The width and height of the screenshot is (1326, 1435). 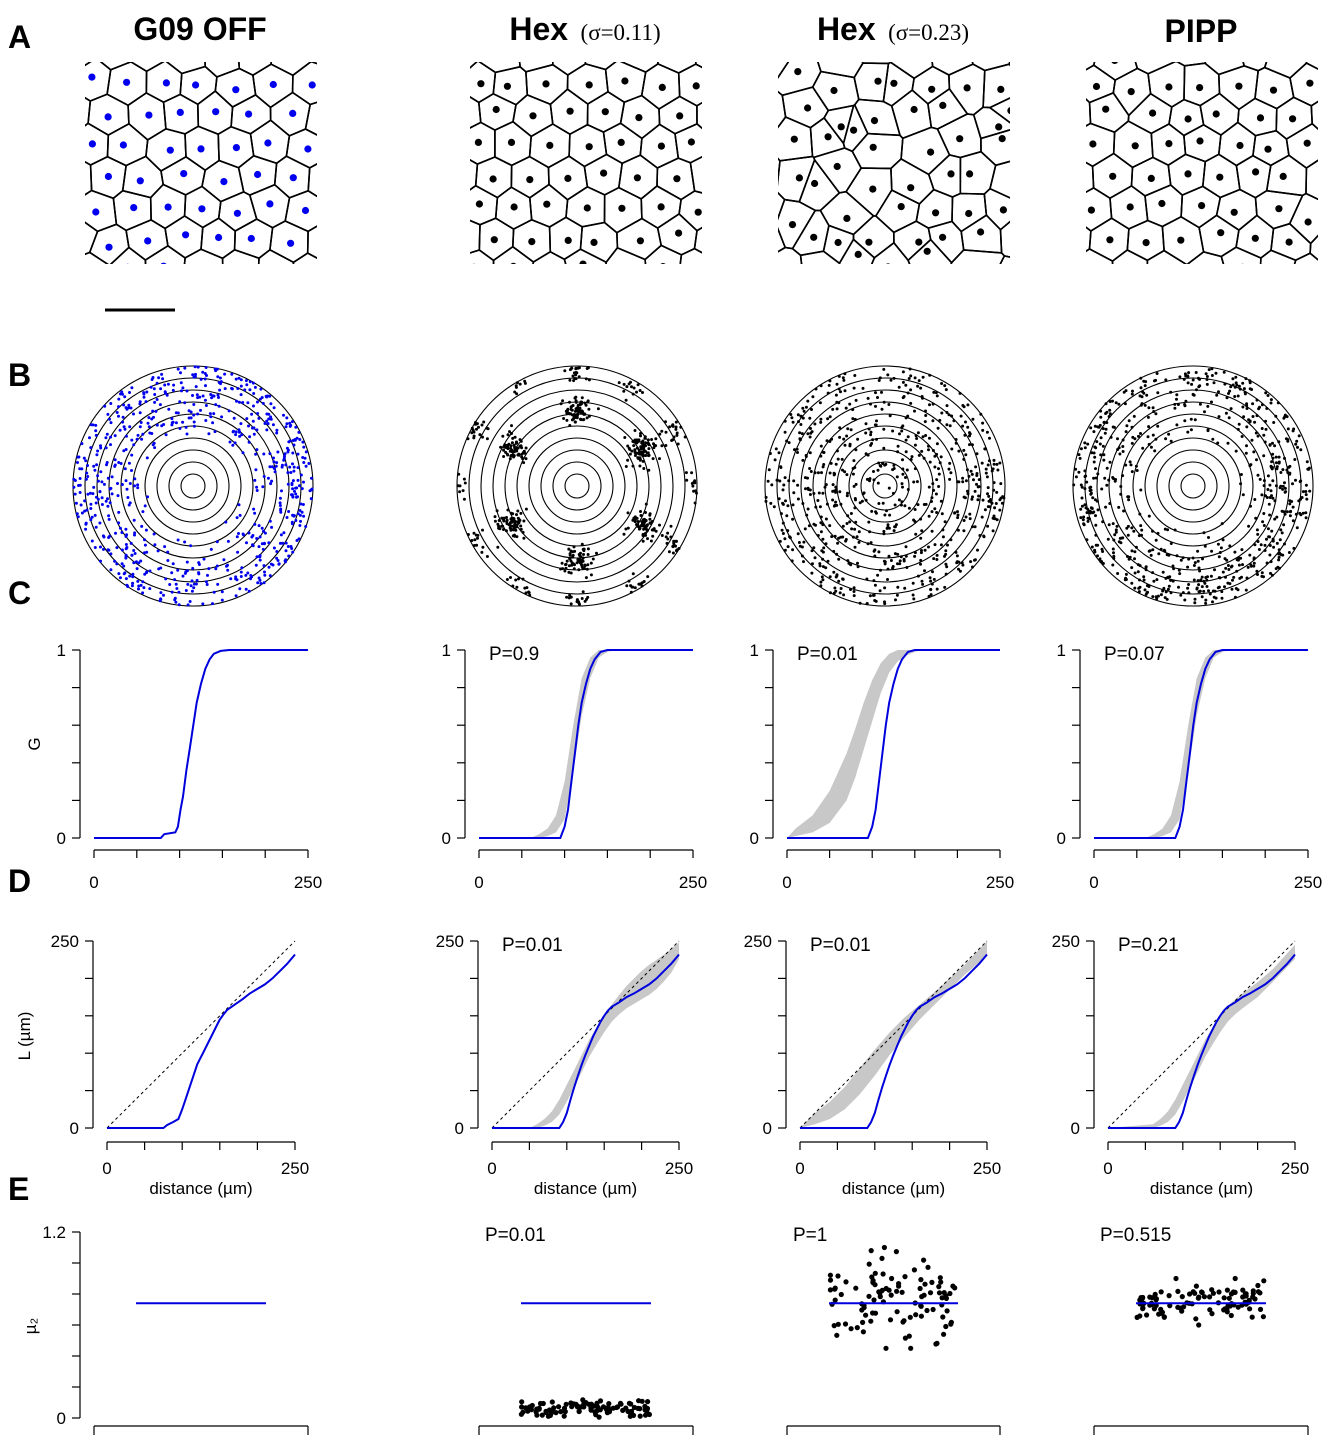 What do you see at coordinates (446, 650) in the screenshot?
I see `y-tick-label: 1` at bounding box center [446, 650].